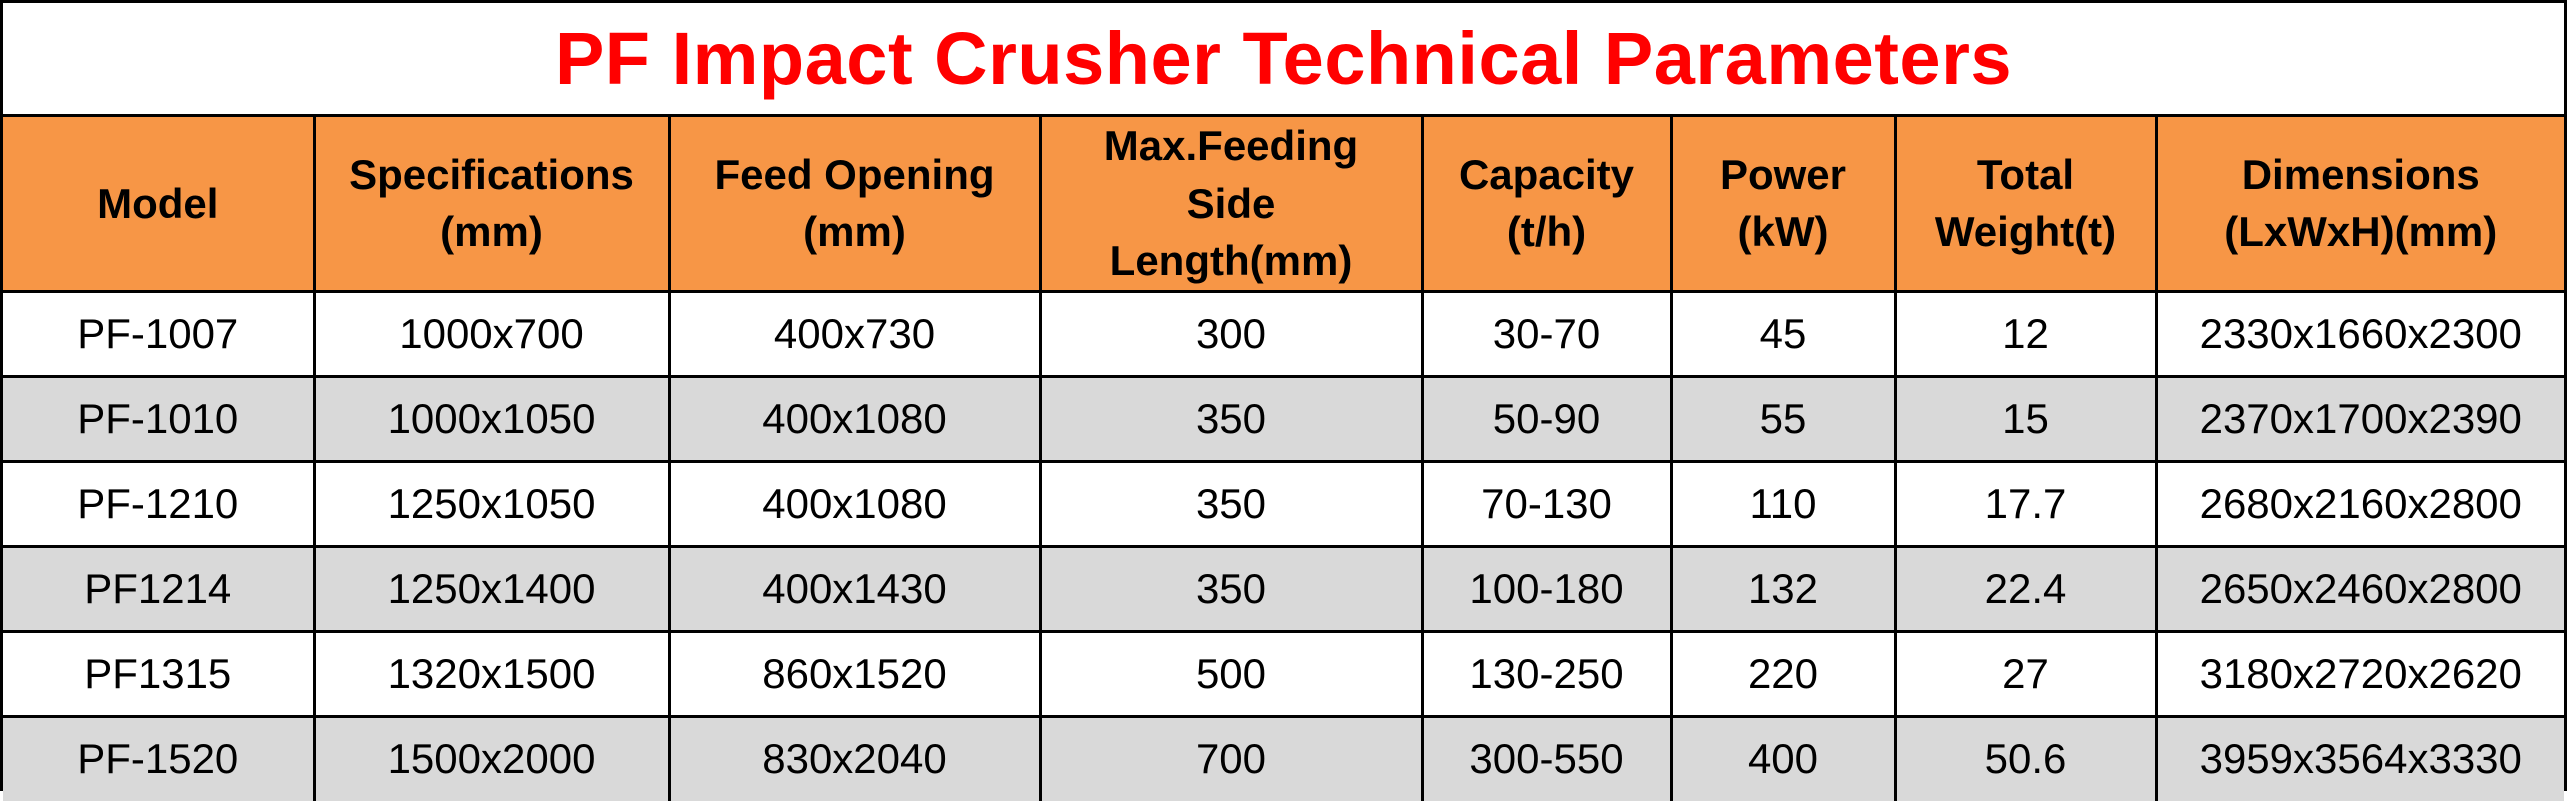  What do you see at coordinates (854, 673) in the screenshot?
I see `cell-feed-opening: 860x1520` at bounding box center [854, 673].